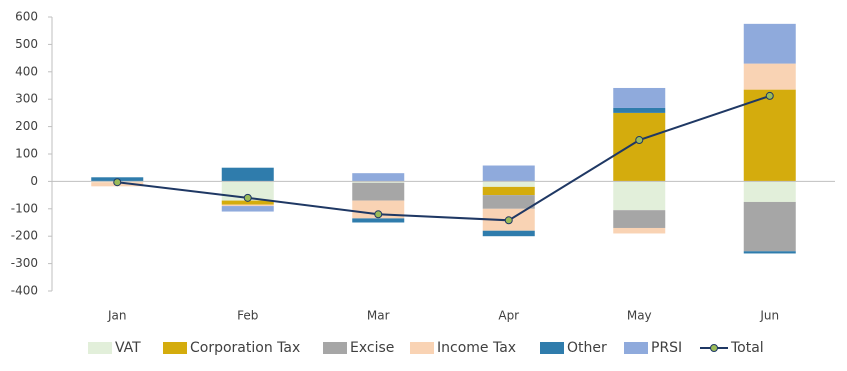 The image size is (847, 371). What do you see at coordinates (666, 348) in the screenshot?
I see `legend-label: PRSI` at bounding box center [666, 348].